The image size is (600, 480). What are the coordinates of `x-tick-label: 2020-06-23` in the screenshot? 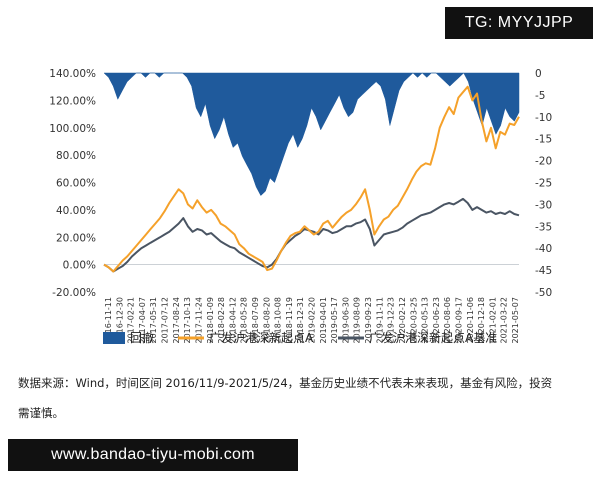 It's located at (436, 320).